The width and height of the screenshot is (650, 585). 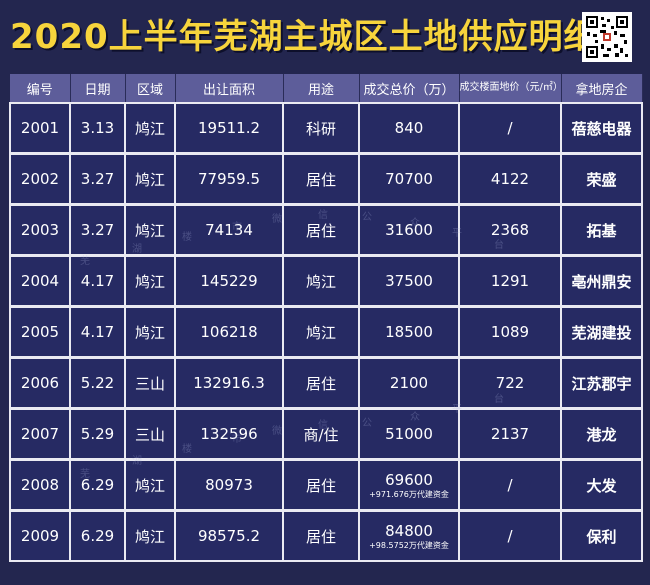 What do you see at coordinates (601, 485) in the screenshot?
I see `cell-company: 大发` at bounding box center [601, 485].